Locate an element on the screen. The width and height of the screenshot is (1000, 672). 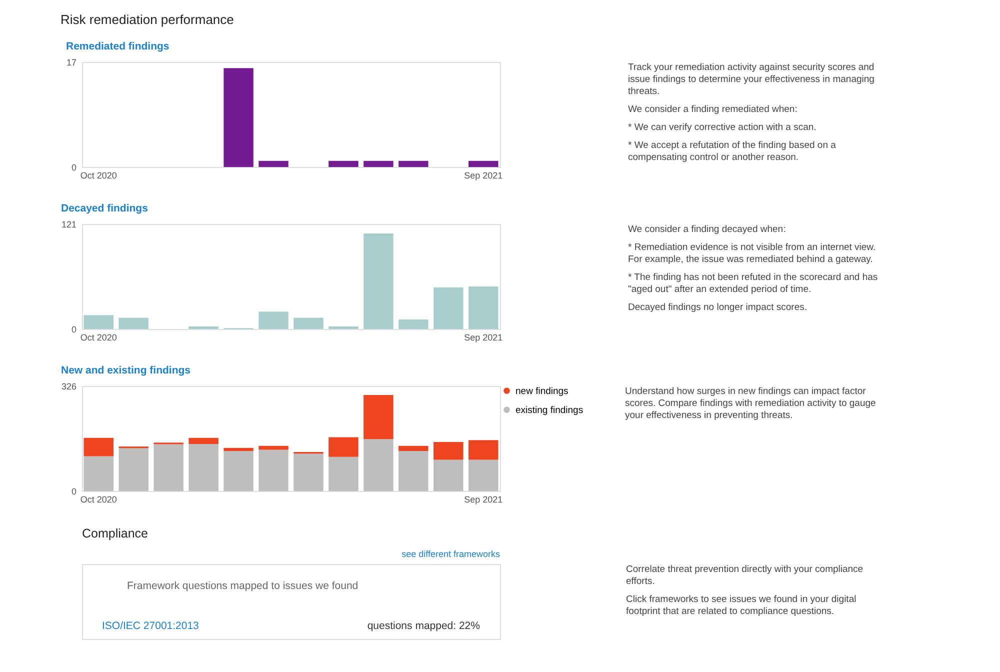
text: We consider a finding remediated when: is located at coordinates (713, 109).